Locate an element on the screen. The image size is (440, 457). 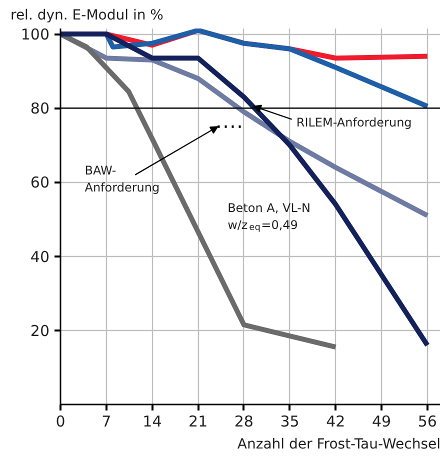
x-tick-label: 42 is located at coordinates (336, 421).